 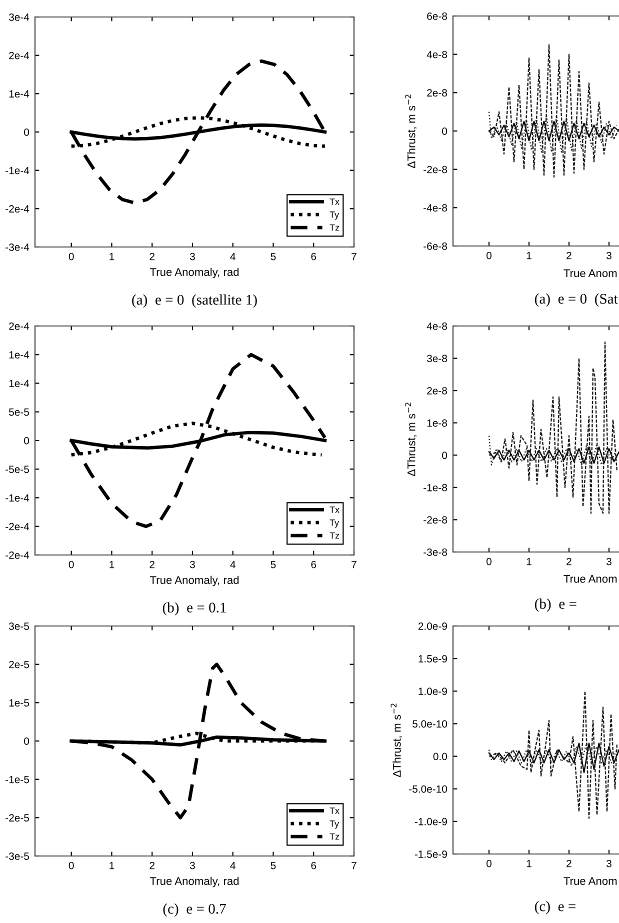 What do you see at coordinates (18, 469) in the screenshot?
I see `y-tick-label: -5e-5` at bounding box center [18, 469].